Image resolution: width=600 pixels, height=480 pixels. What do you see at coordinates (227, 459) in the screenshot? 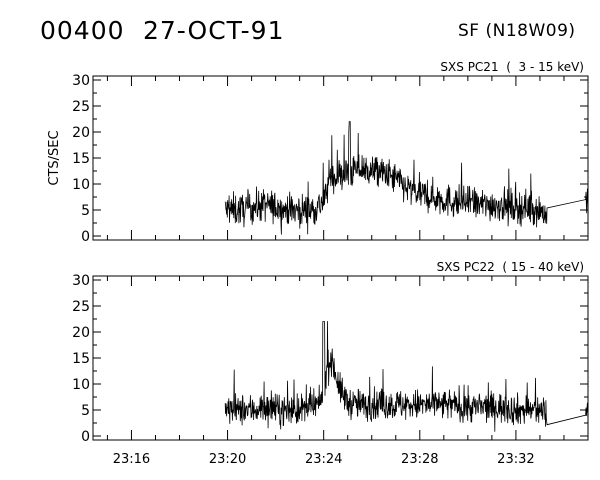
I see `x-tick-label: 23:20` at bounding box center [227, 459].